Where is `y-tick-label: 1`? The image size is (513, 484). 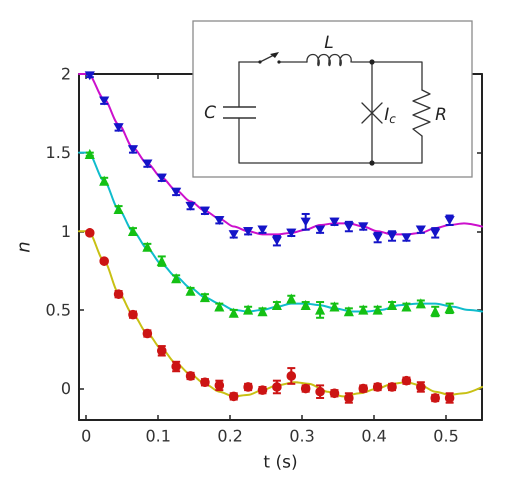 y-tick-label: 1 is located at coordinates (65, 231).